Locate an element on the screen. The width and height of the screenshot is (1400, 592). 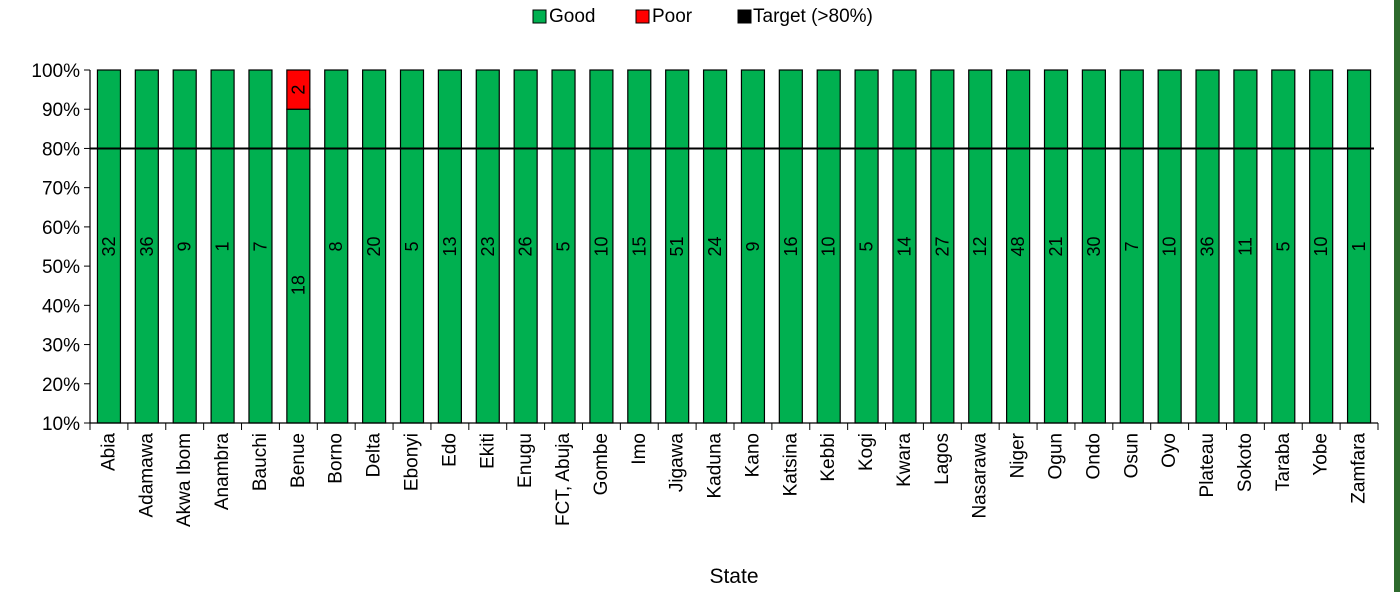
x-category-label: Enugu is located at coordinates (525, 460).